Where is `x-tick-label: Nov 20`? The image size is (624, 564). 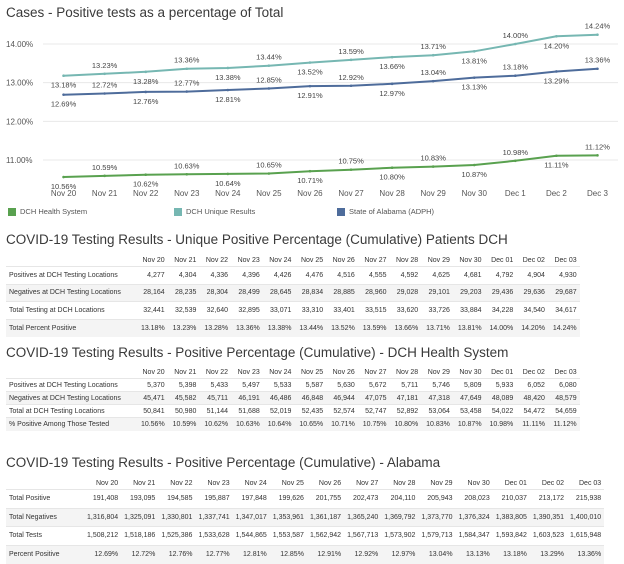 x-tick-label: Nov 20 is located at coordinates (64, 193).